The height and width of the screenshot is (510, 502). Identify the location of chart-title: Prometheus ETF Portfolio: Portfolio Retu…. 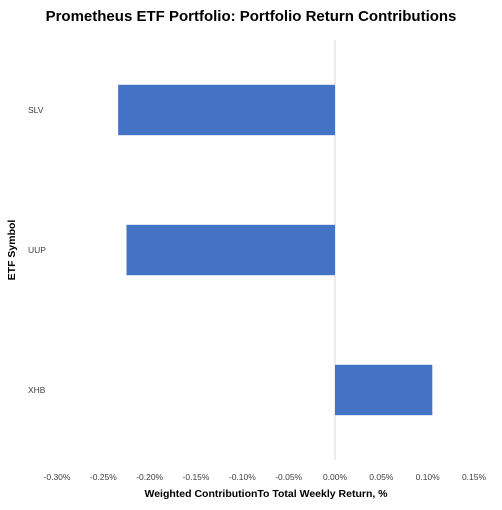
(251, 16).